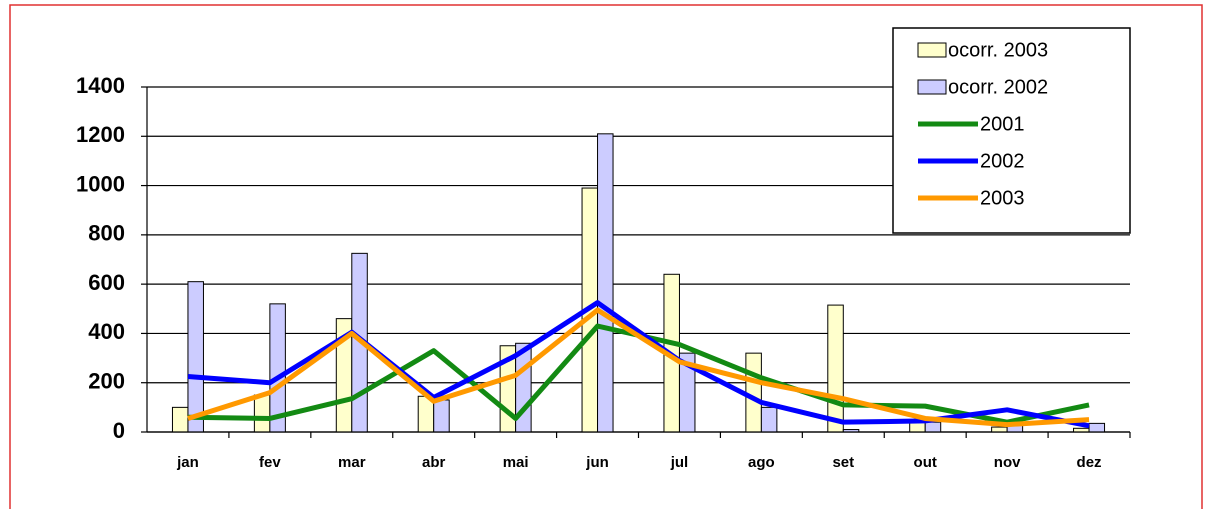  I want to click on x-tick-label: abr, so click(434, 462).